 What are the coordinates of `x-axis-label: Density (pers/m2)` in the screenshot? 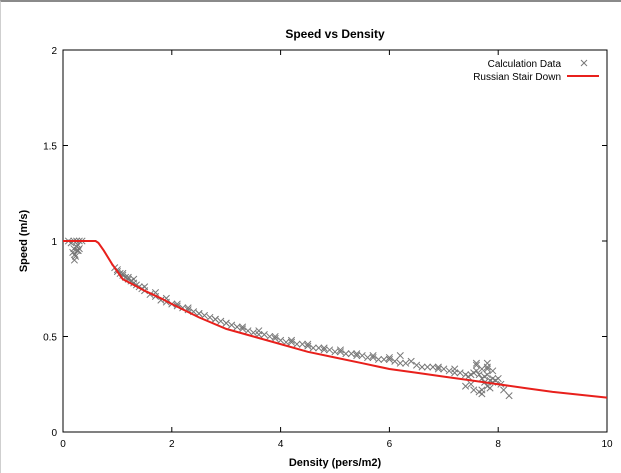 It's located at (335, 463).